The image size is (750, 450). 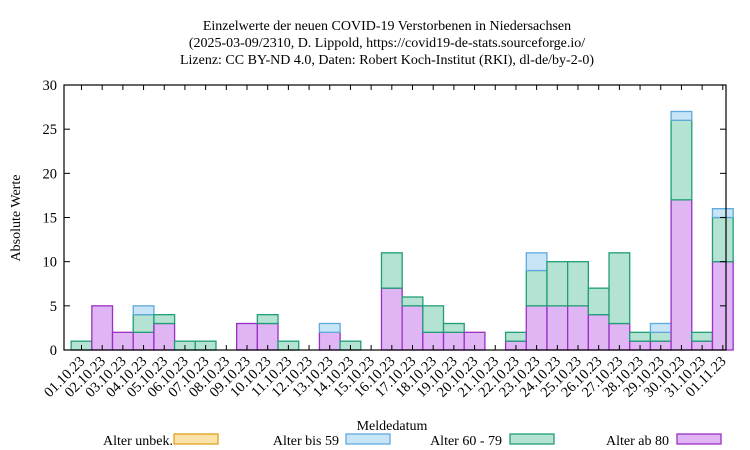 What do you see at coordinates (391, 270) in the screenshot?
I see `bar-alter-60-79-16.10.23` at bounding box center [391, 270].